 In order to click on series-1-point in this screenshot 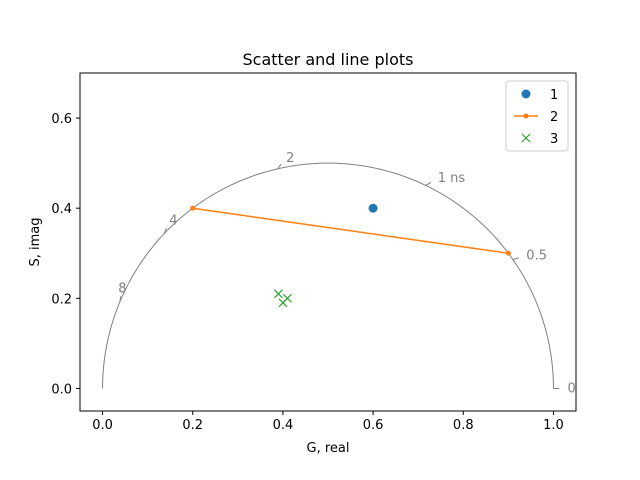, I will do `click(373, 208)`.